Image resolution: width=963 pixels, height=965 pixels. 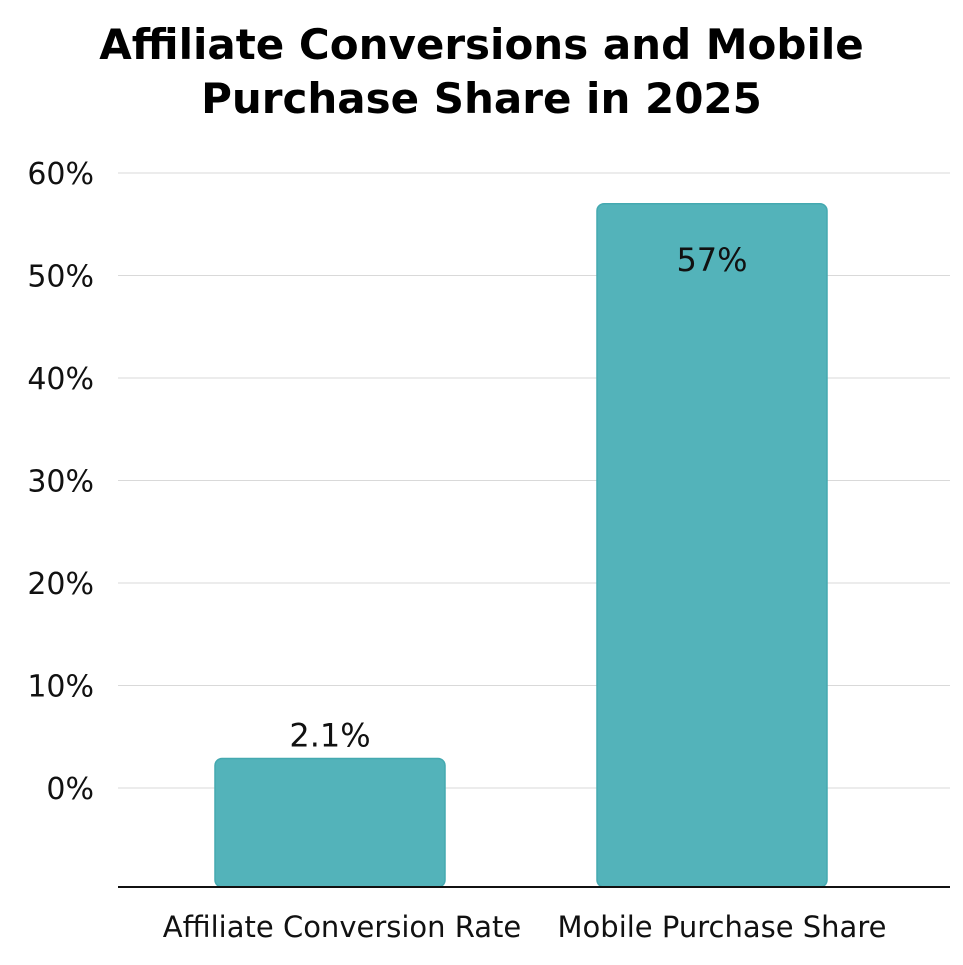 What do you see at coordinates (60, 174) in the screenshot?
I see `y-tick-label: 60%` at bounding box center [60, 174].